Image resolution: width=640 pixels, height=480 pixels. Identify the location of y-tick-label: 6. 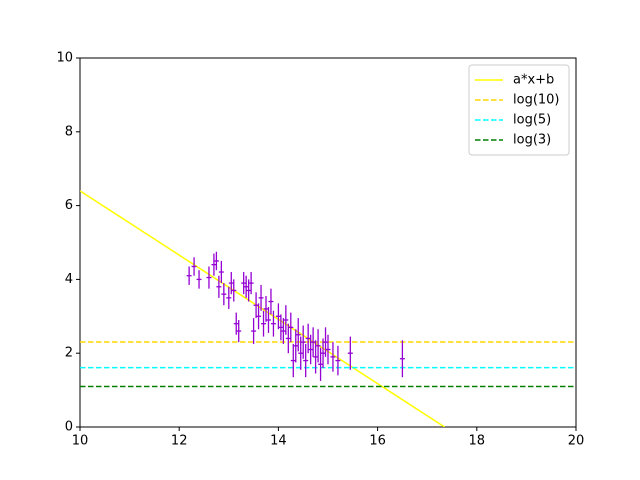
(69, 205).